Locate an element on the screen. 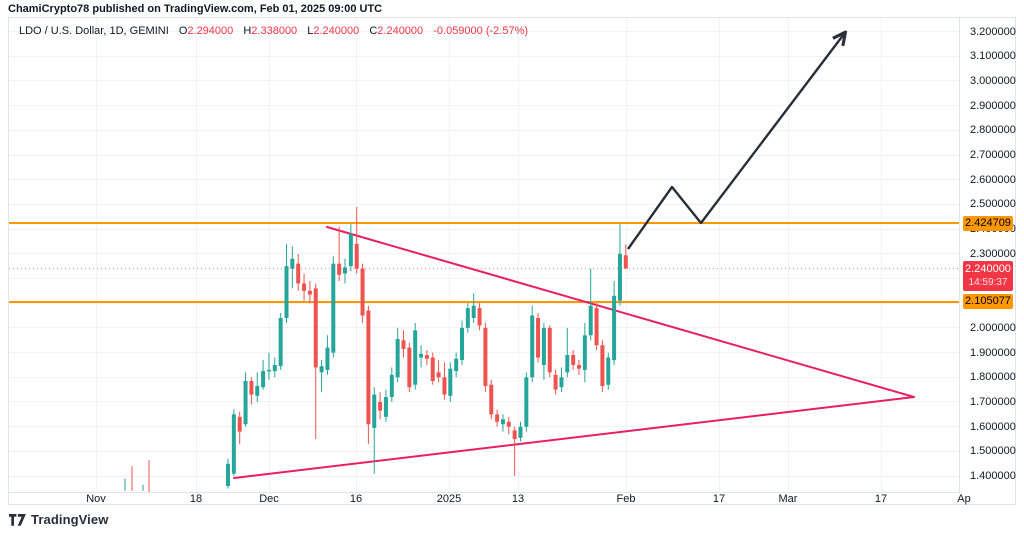 The image size is (1024, 536). ohlc-open-value: 2.294000 is located at coordinates (210, 31).